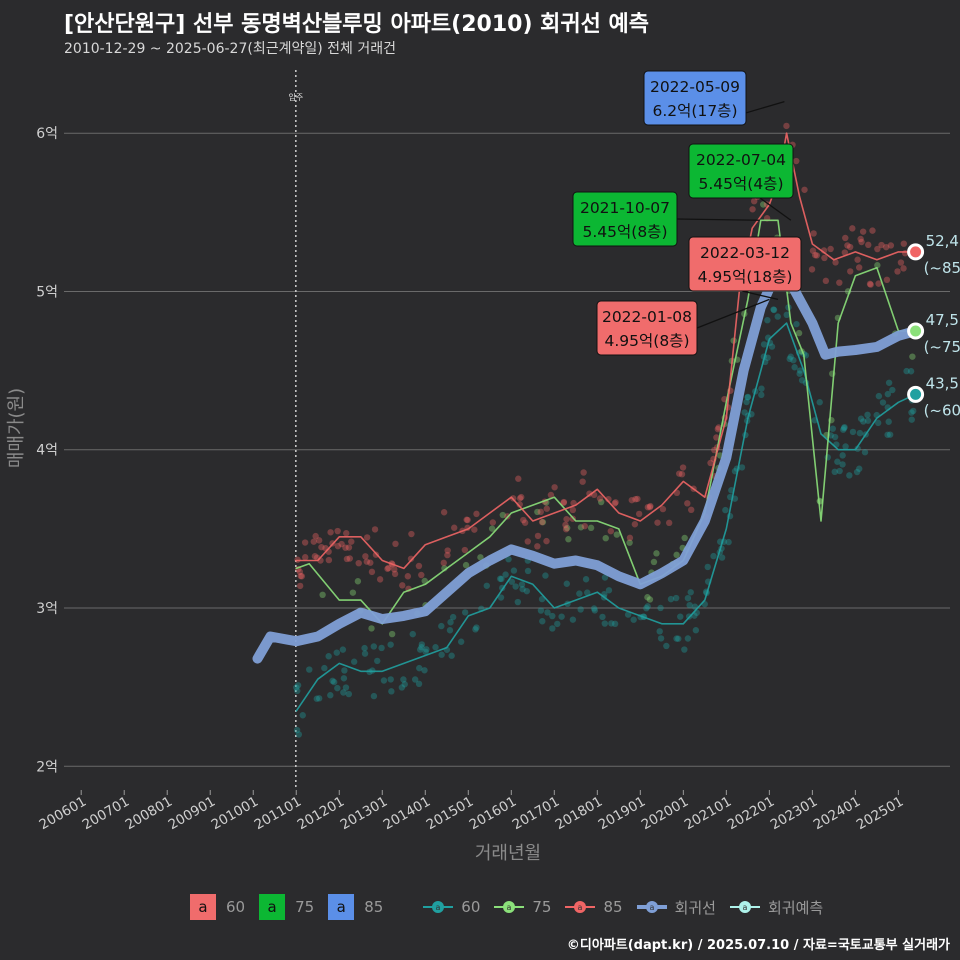  What do you see at coordinates (695, 98) in the screenshot?
I see `callout-box` at bounding box center [695, 98].